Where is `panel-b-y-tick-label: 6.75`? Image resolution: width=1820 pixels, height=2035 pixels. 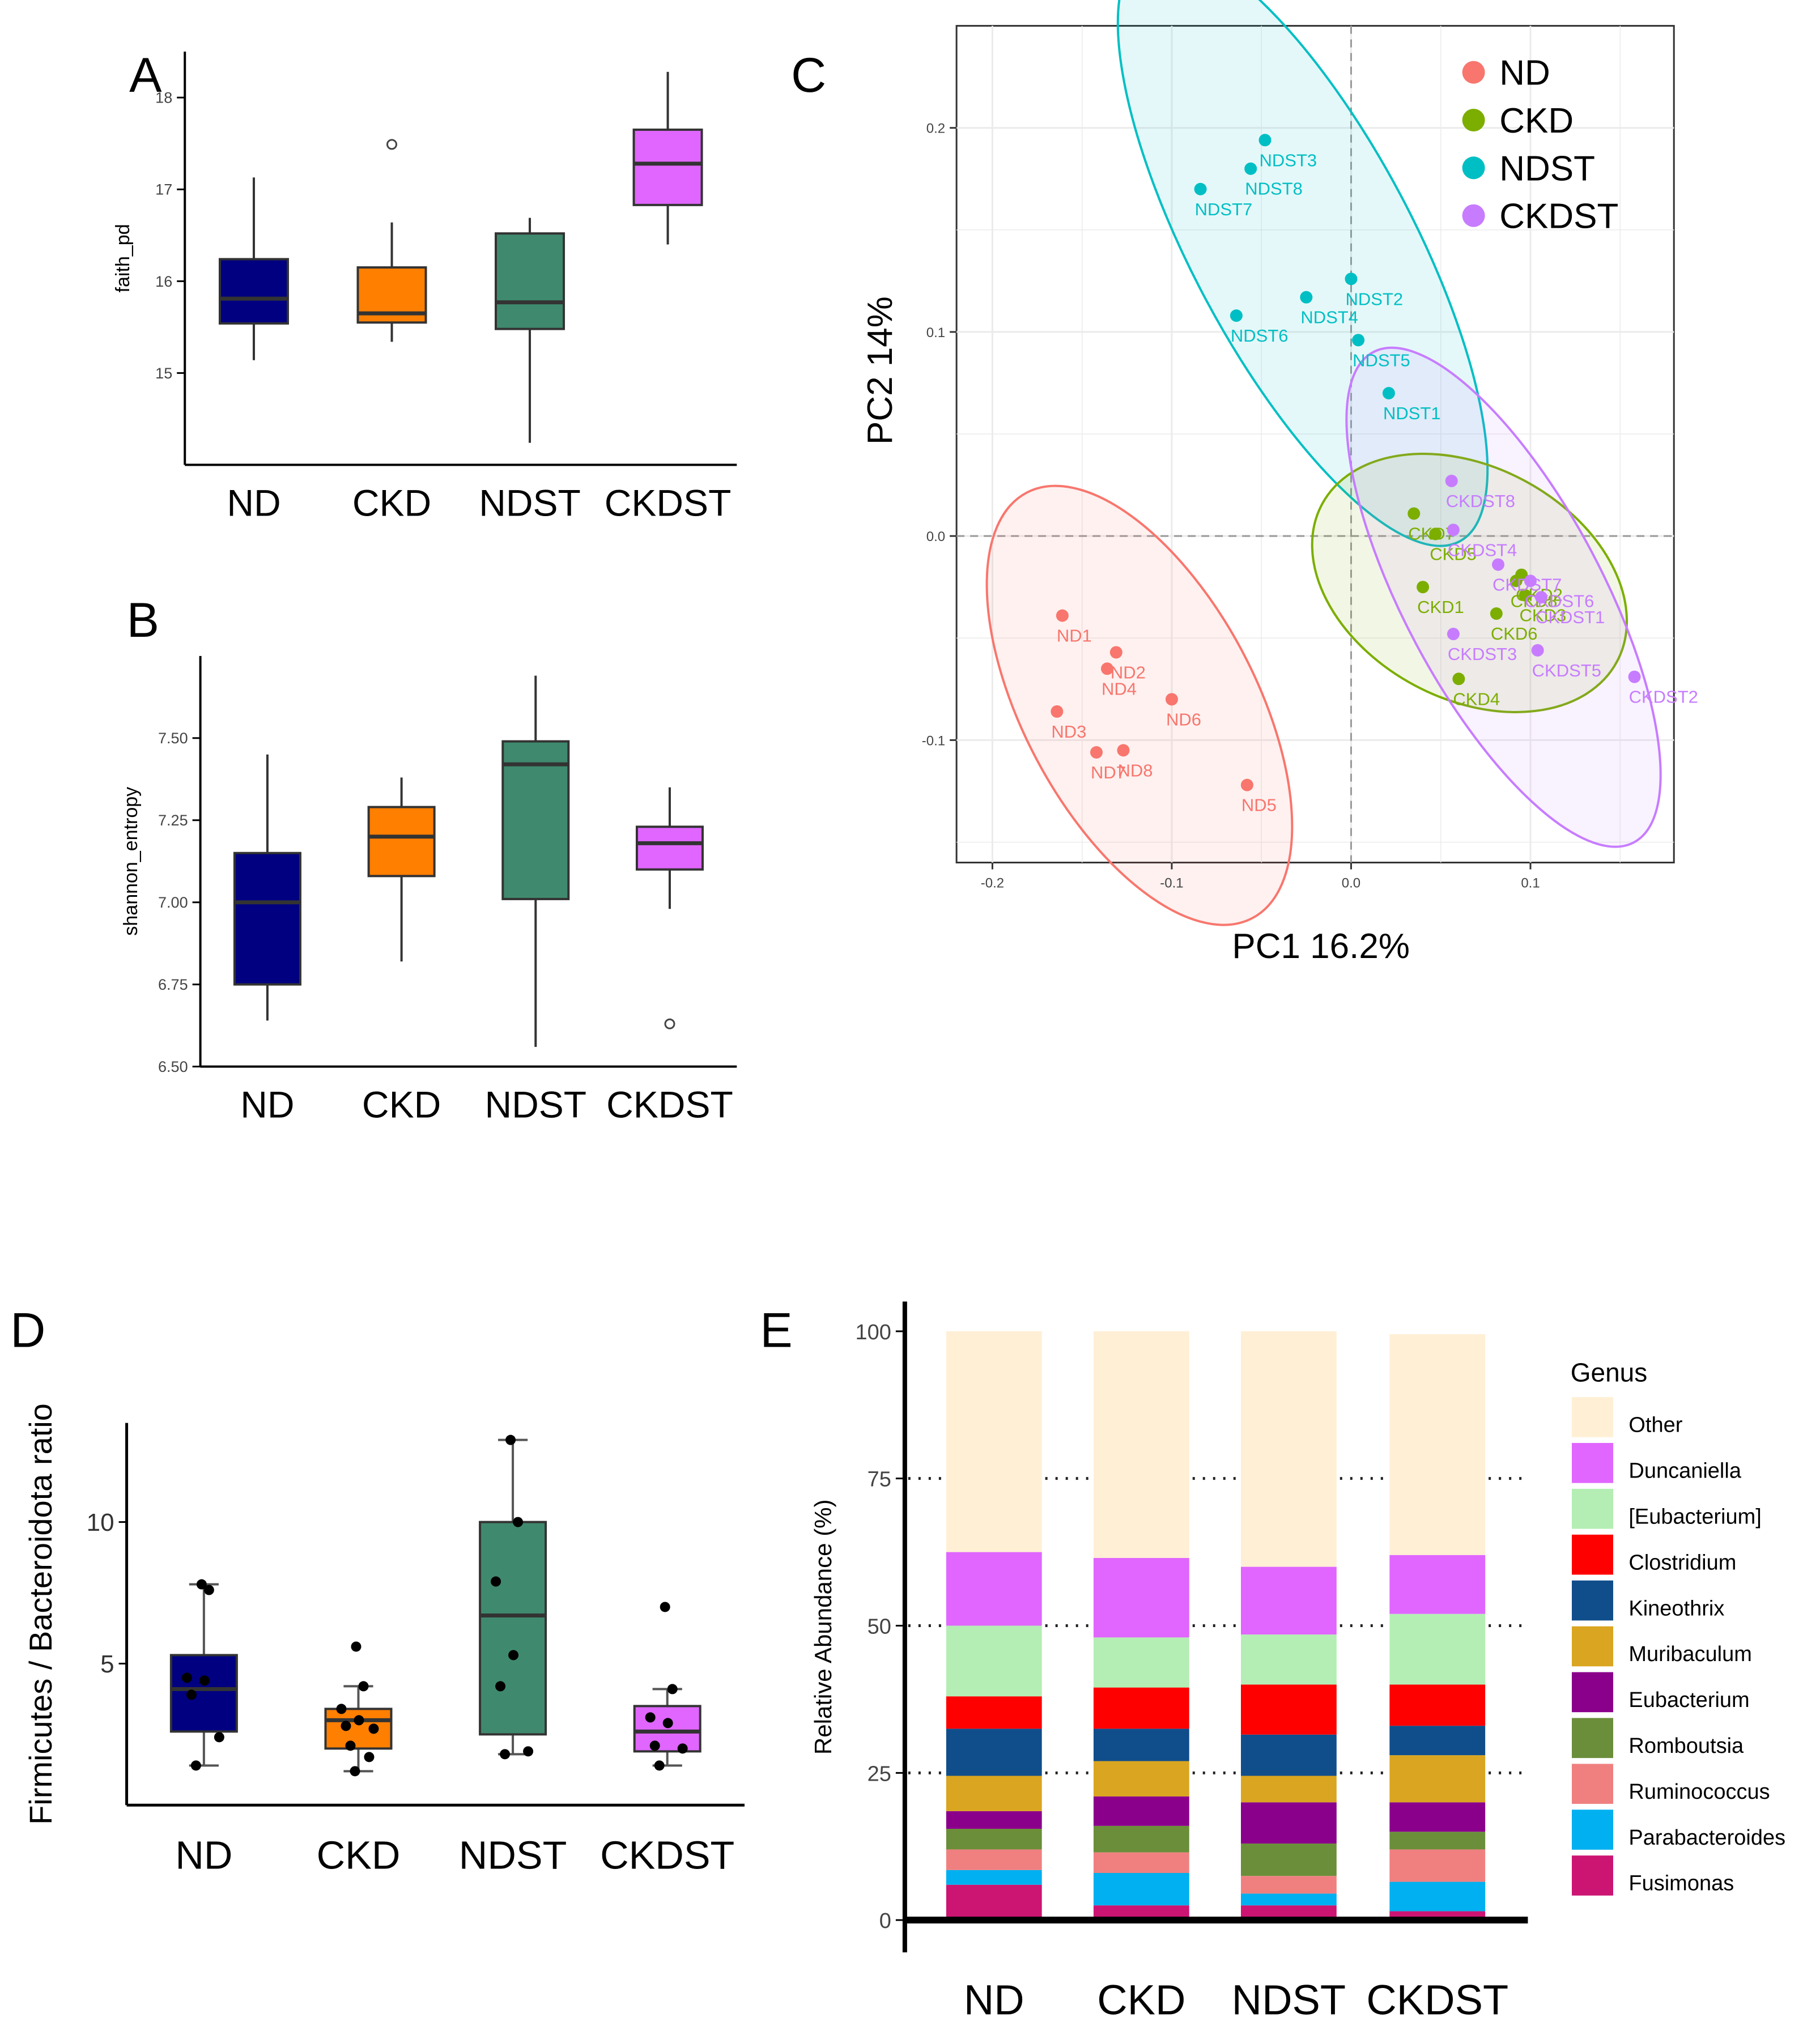
panel-b-y-tick-label: 6.75 is located at coordinates (173, 985).